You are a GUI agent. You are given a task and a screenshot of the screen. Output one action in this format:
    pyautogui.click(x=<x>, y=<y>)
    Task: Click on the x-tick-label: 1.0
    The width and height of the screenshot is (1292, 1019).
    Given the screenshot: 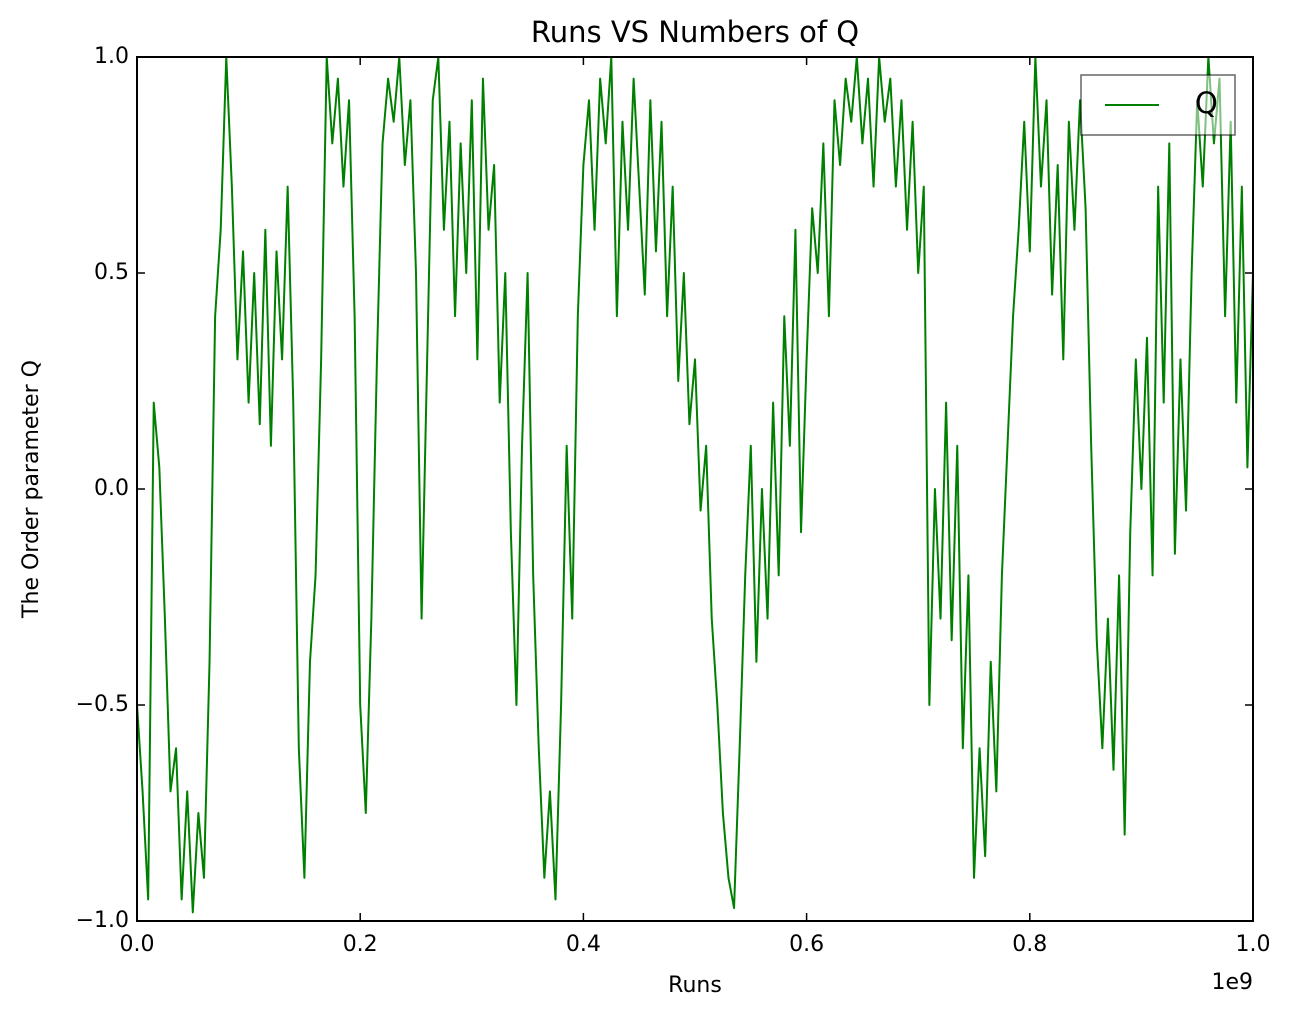 What is the action you would take?
    pyautogui.click(x=1253, y=944)
    